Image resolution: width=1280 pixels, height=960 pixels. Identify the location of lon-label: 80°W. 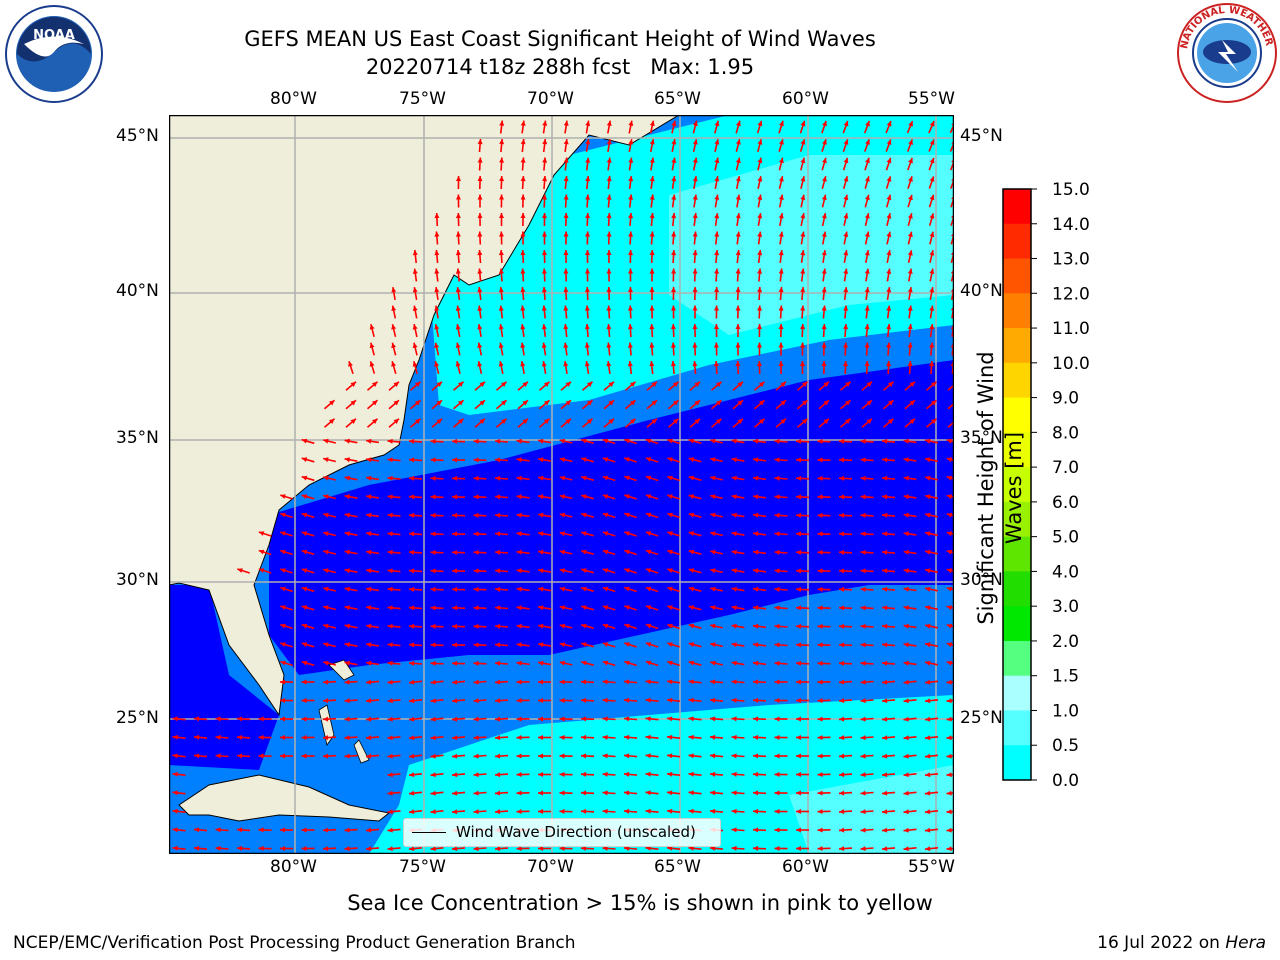
(293, 99).